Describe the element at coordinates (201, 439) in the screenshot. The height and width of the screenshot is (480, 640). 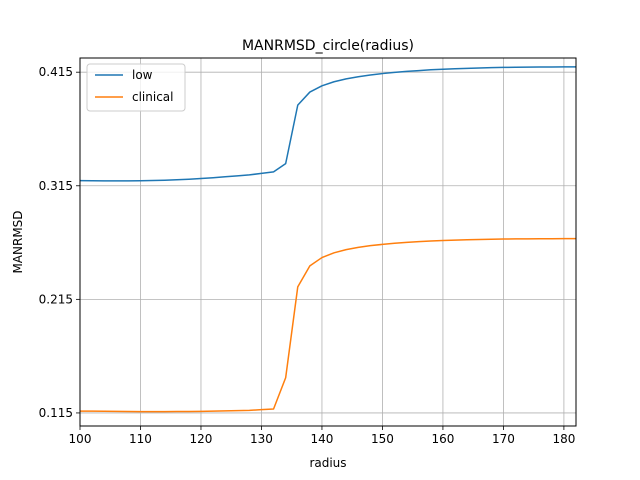
I see `x-tick-label: 120` at that location.